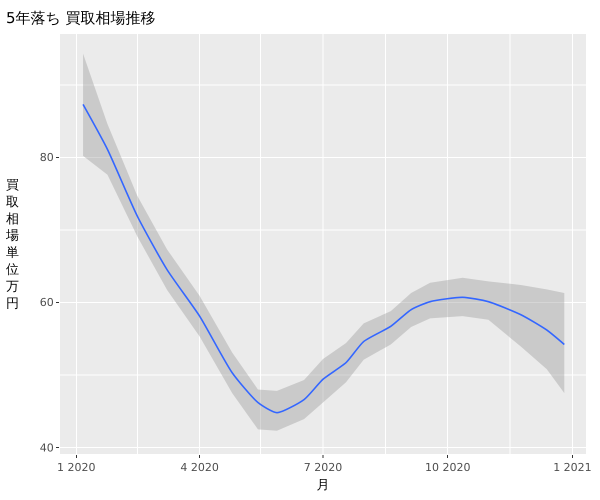  Describe the element at coordinates (12, 245) in the screenshot. I see `y-axis-title: 買取相場単位万円` at that location.